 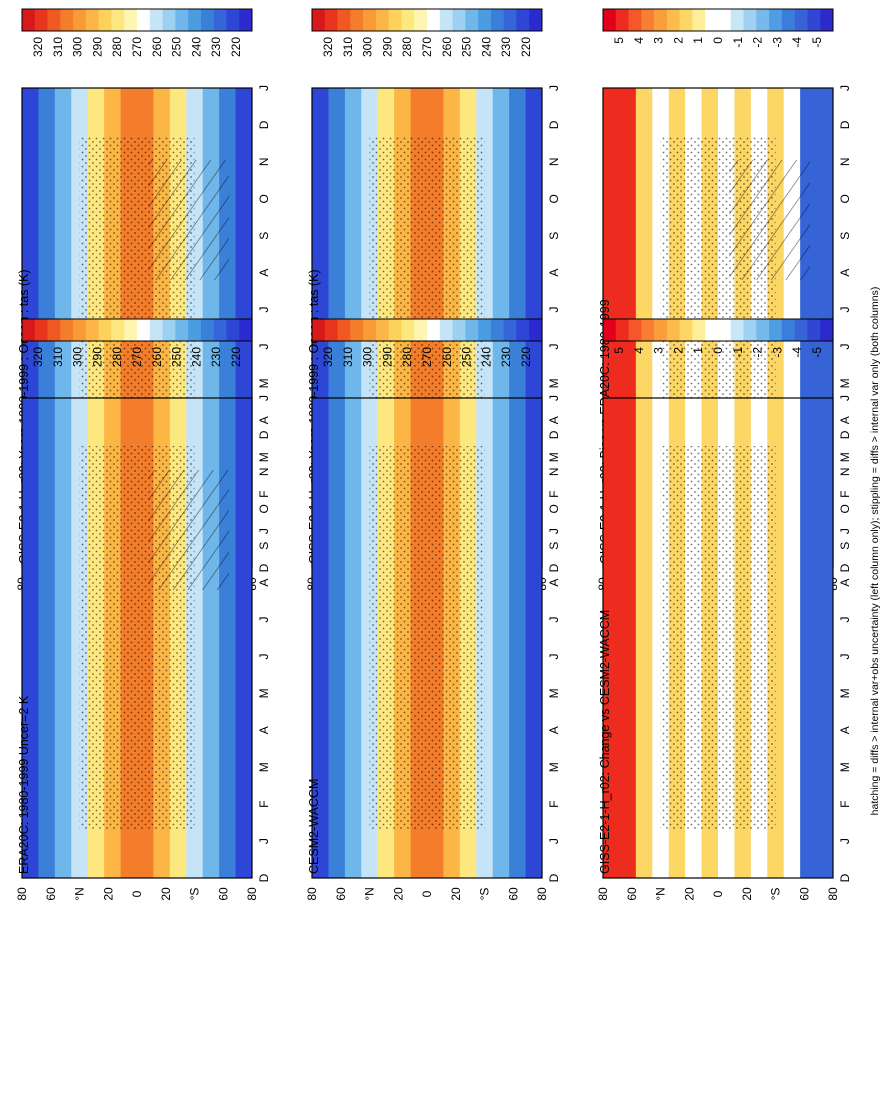 I want to click on y-tick-label: °N, so click(x=370, y=893).